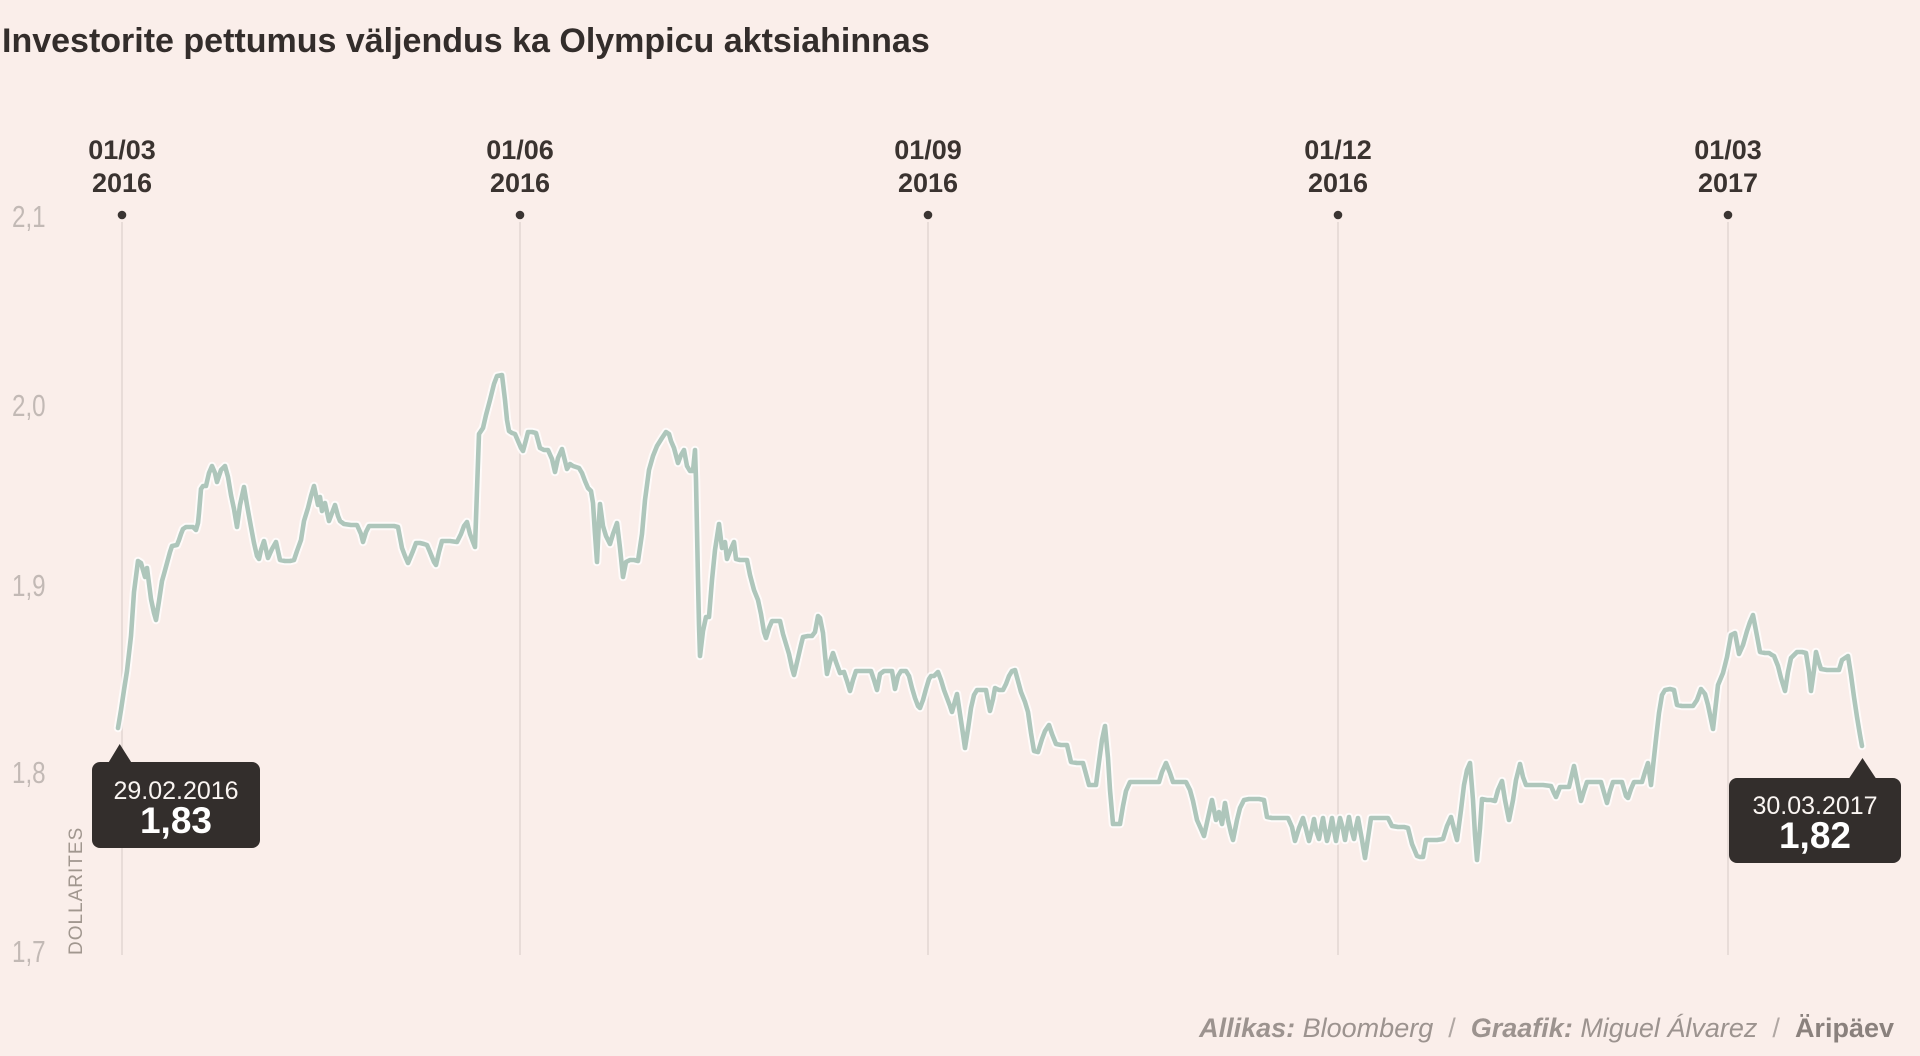 This screenshot has width=1920, height=1056. I want to click on svg-text: 01/12, so click(1338, 150).